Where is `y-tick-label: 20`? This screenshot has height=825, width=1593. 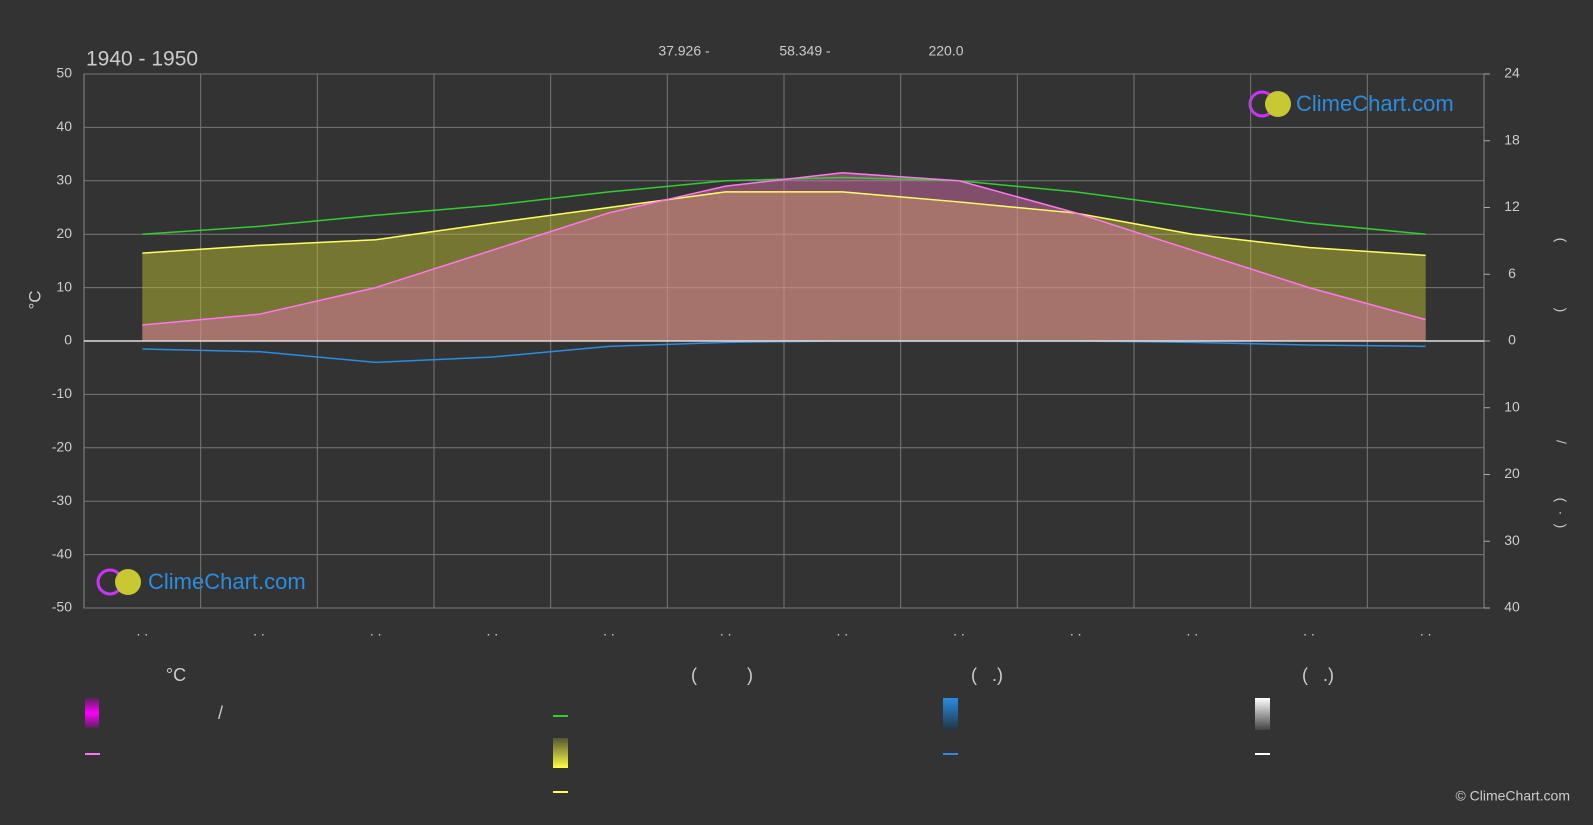
y-tick-label: 20 is located at coordinates (64, 233).